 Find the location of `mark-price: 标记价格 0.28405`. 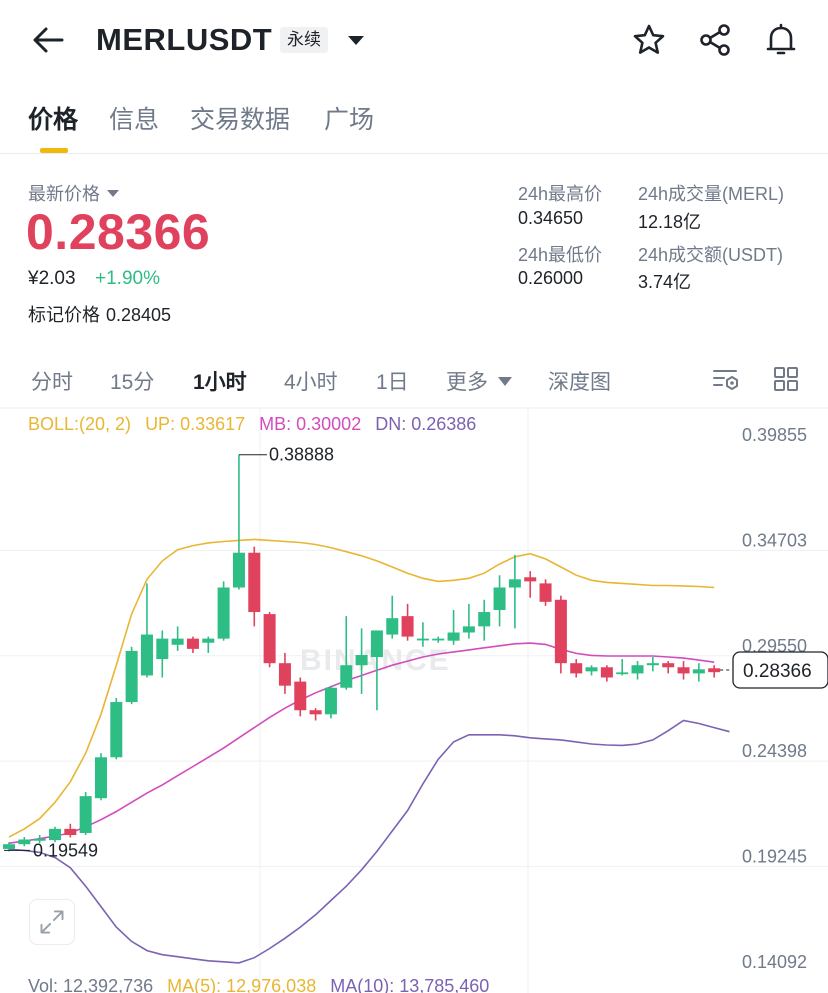

mark-price: 标记价格 0.28405 is located at coordinates (99, 314).